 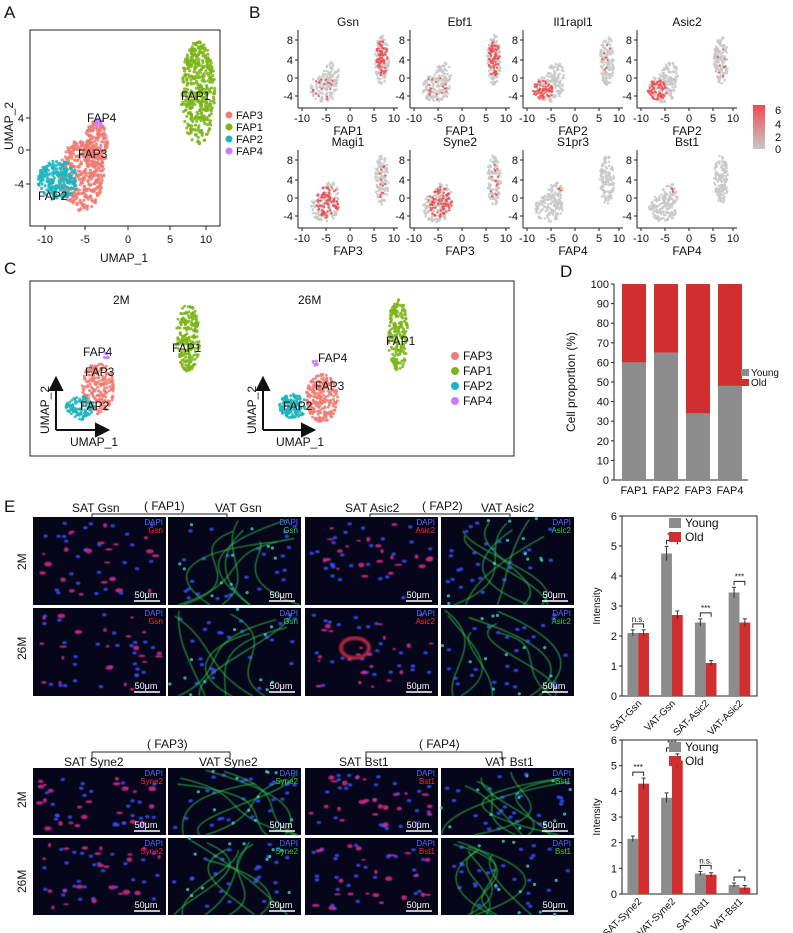 What do you see at coordinates (573, 142) in the screenshot?
I see `feature-plot-title: S1pr3` at bounding box center [573, 142].